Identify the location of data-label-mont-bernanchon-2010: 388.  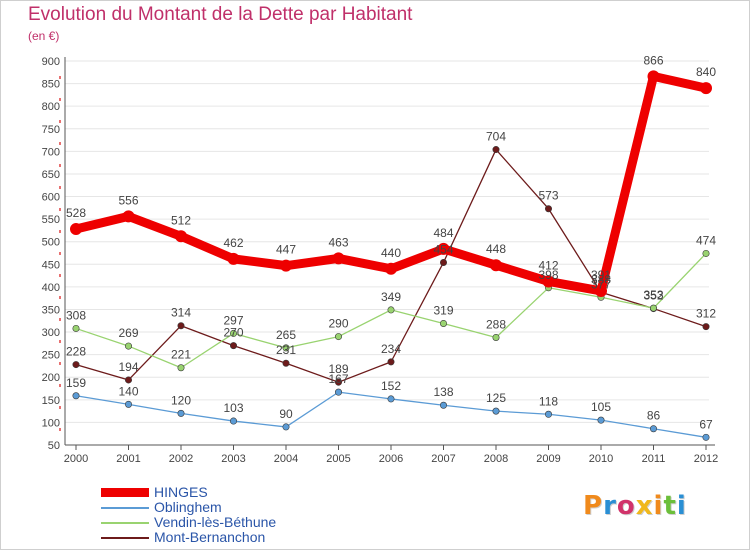
(601, 279).